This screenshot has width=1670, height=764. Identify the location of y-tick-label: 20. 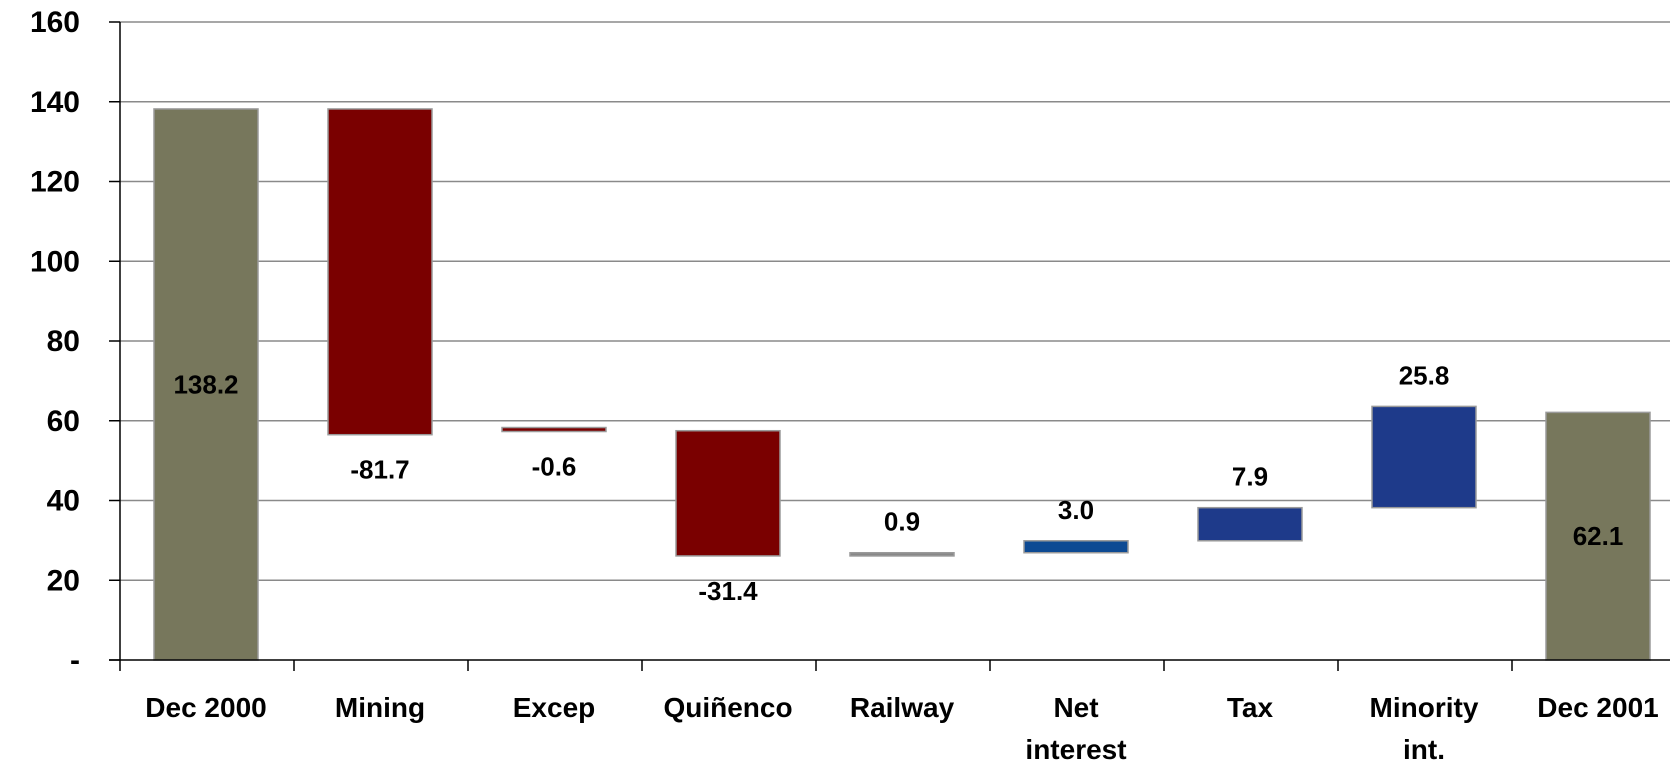
(63, 580).